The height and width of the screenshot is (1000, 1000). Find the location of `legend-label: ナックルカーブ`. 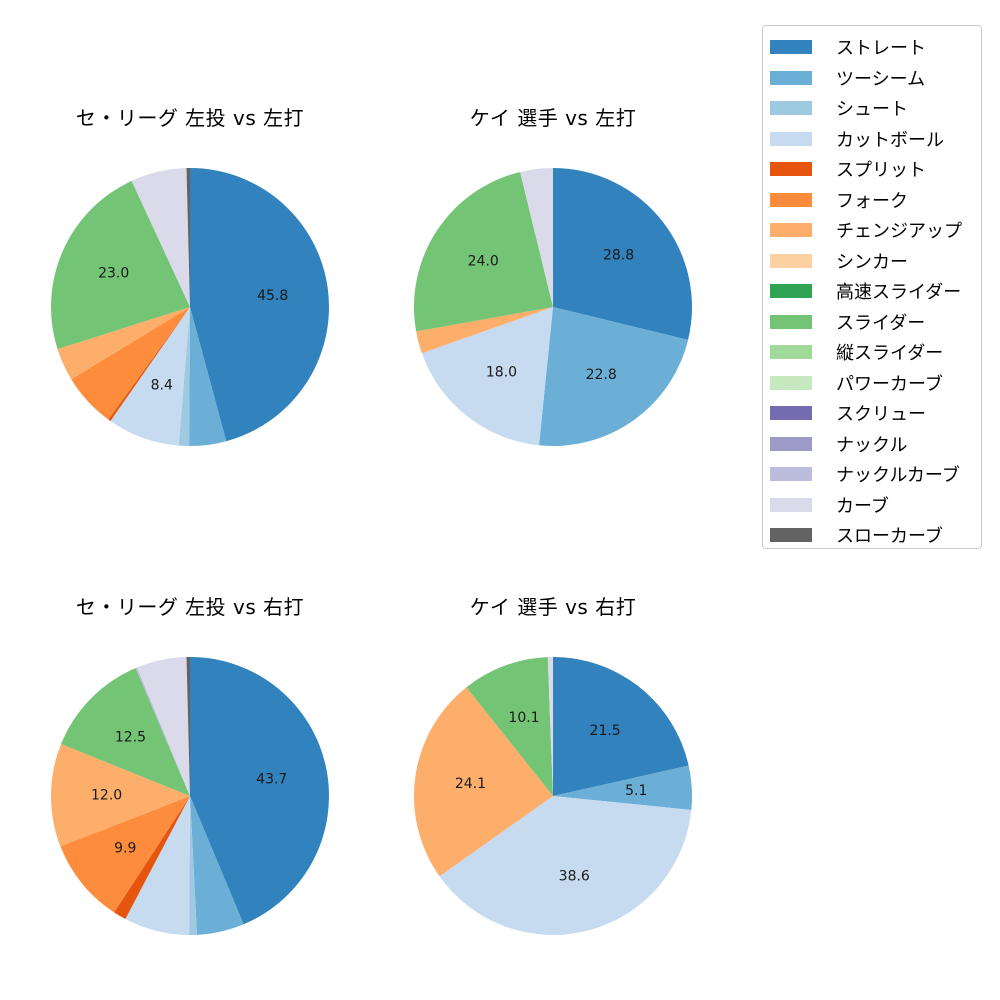

legend-label: ナックルカーブ is located at coordinates (898, 476).